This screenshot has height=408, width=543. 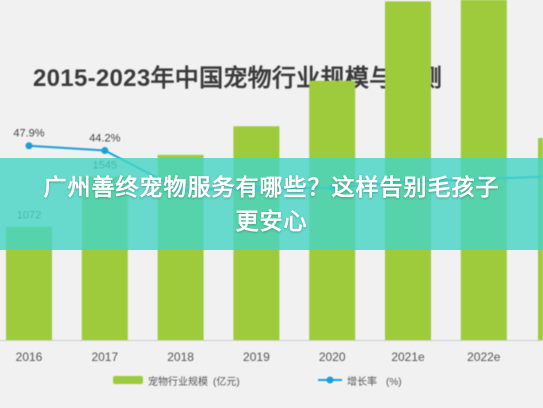 What do you see at coordinates (104, 139) in the screenshot?
I see `line-value-label: 44.2%` at bounding box center [104, 139].